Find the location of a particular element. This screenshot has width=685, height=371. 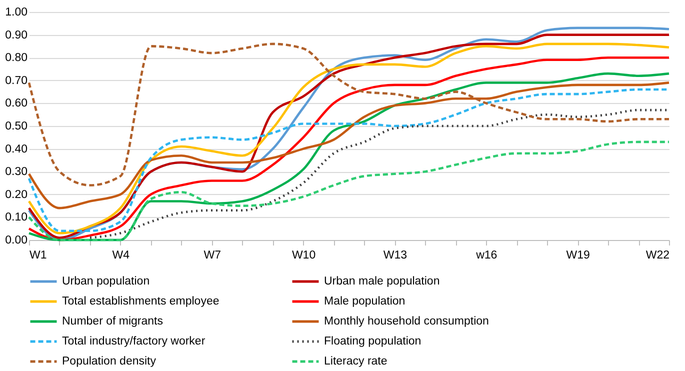

x-tick-label: W1 is located at coordinates (38, 256).